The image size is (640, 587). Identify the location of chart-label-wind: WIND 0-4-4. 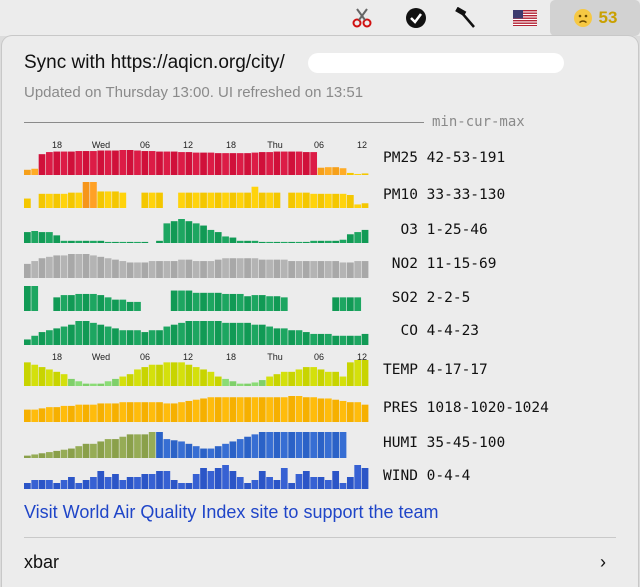
(427, 476).